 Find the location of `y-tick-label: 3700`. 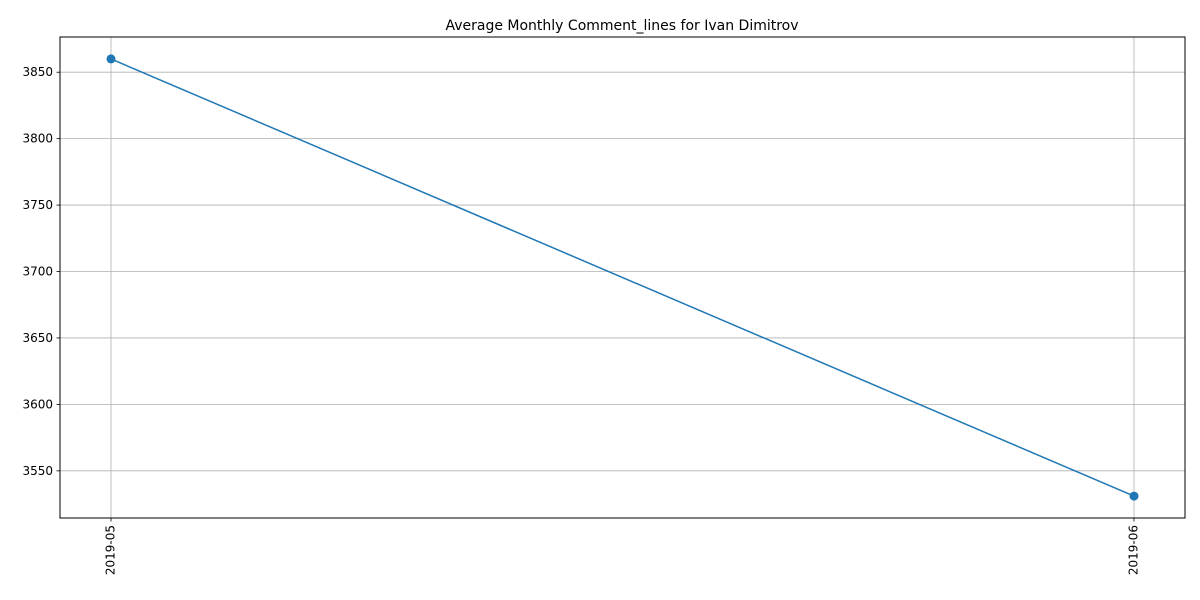

y-tick-label: 3700 is located at coordinates (37, 272).